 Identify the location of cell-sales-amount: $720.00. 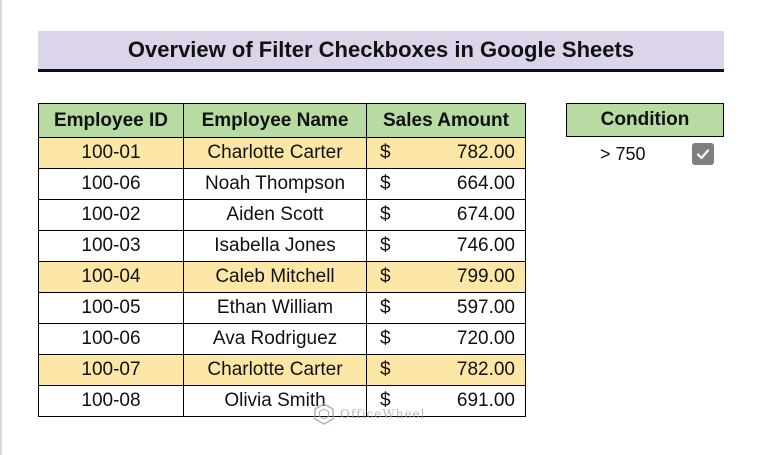
(446, 339).